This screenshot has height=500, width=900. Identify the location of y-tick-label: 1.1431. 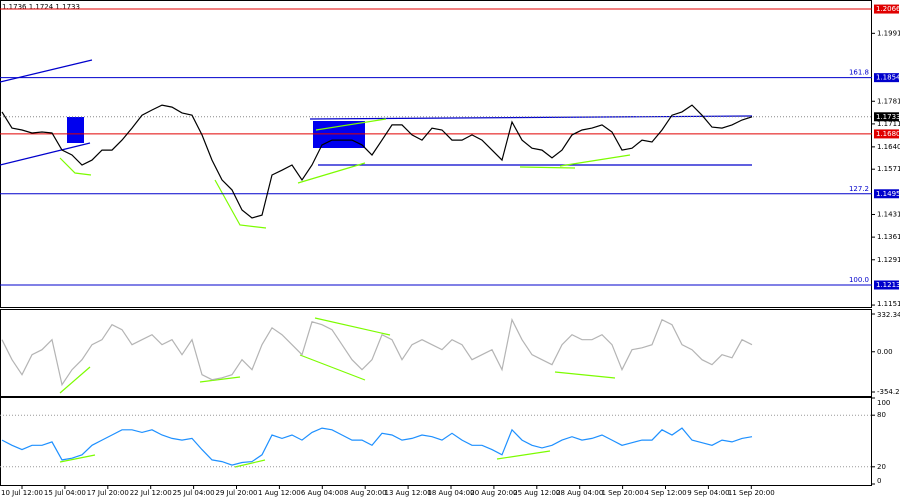
(888, 214).